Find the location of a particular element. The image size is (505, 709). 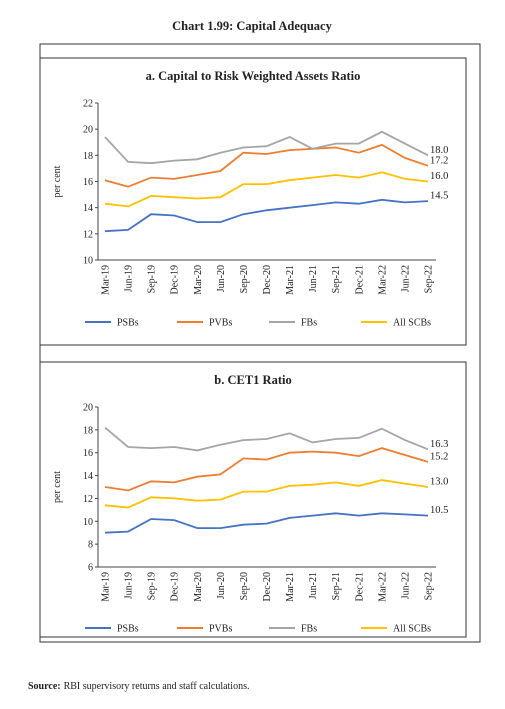

value-label: 10.5 is located at coordinates (439, 510).